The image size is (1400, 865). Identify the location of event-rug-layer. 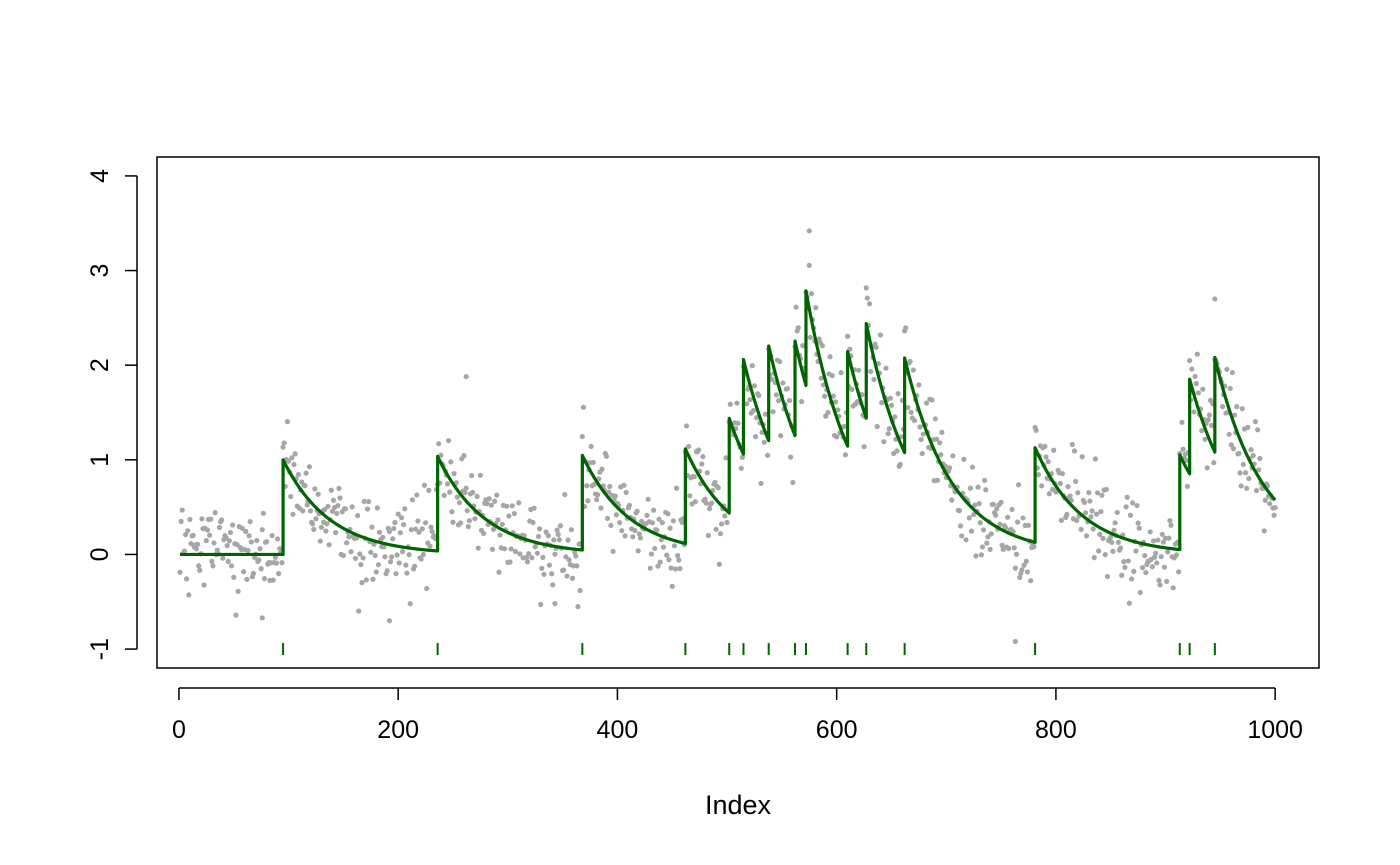
(749, 649).